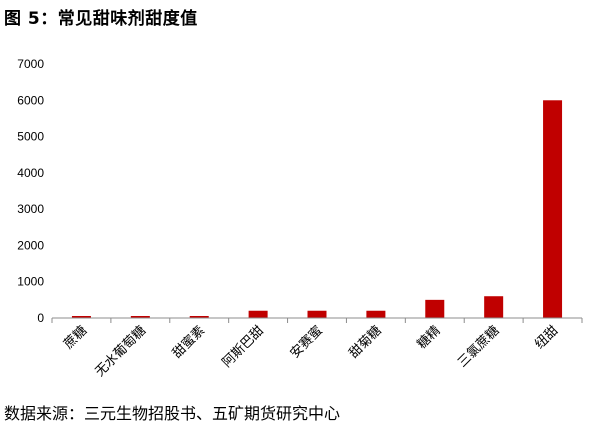  I want to click on x-tick-label: 糖精, so click(429, 338).